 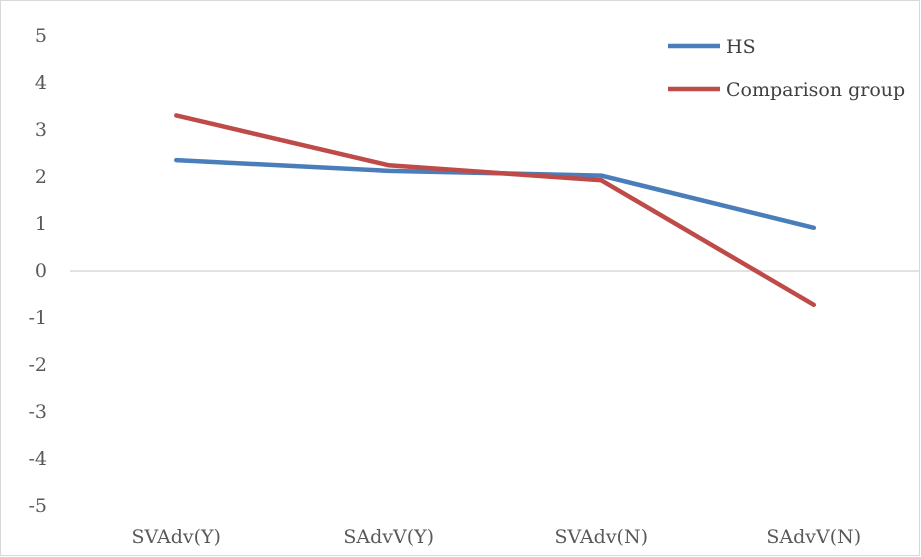 I want to click on y-tick-label: 1, so click(x=41, y=224).